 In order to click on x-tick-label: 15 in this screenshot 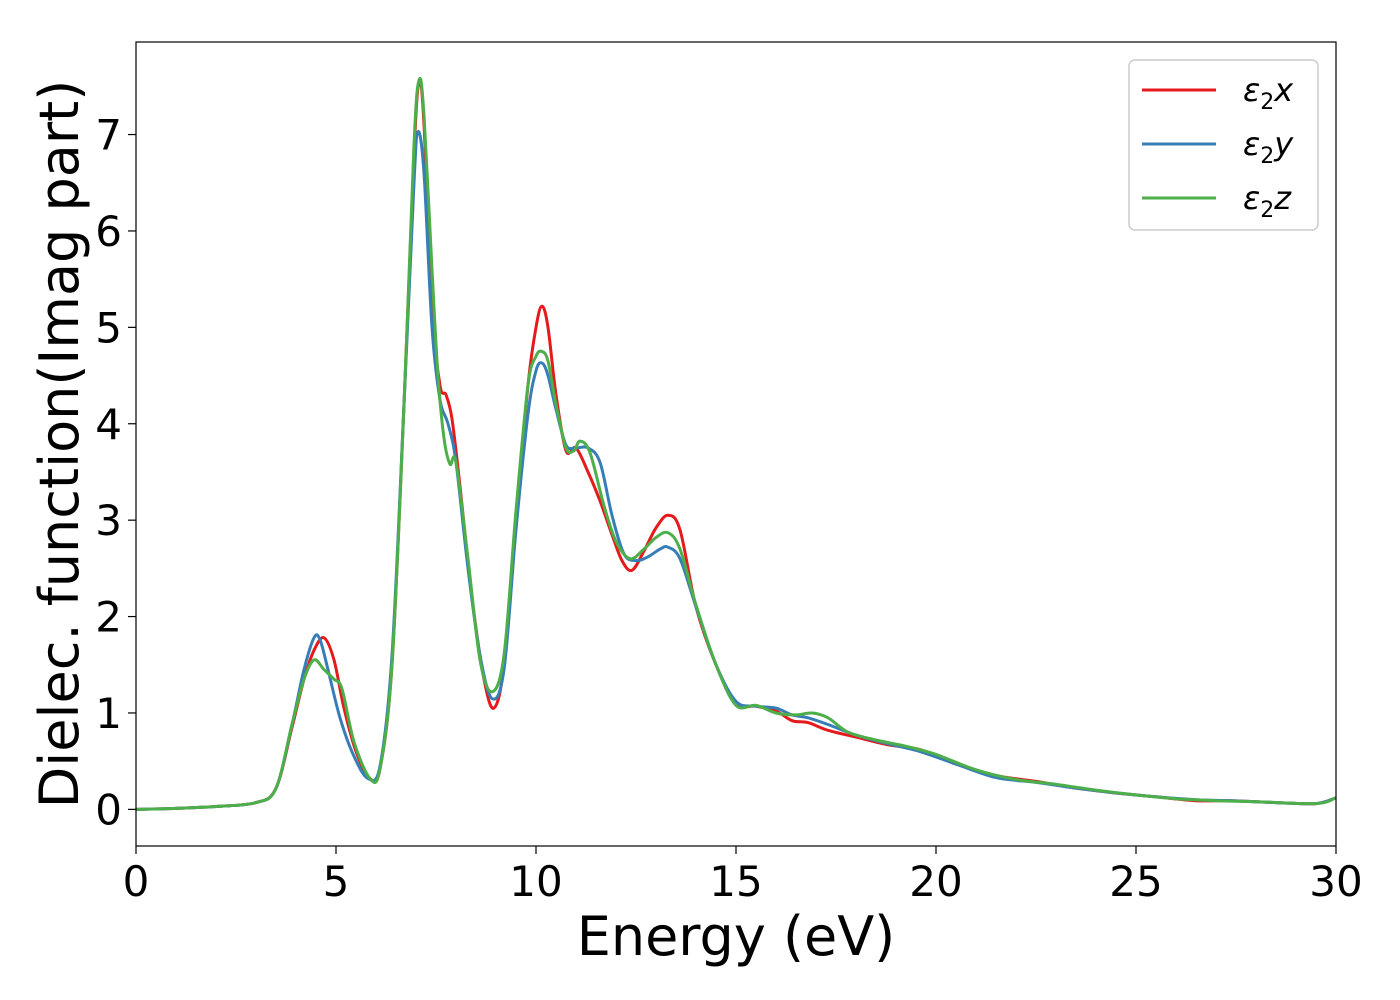, I will do `click(735, 881)`.